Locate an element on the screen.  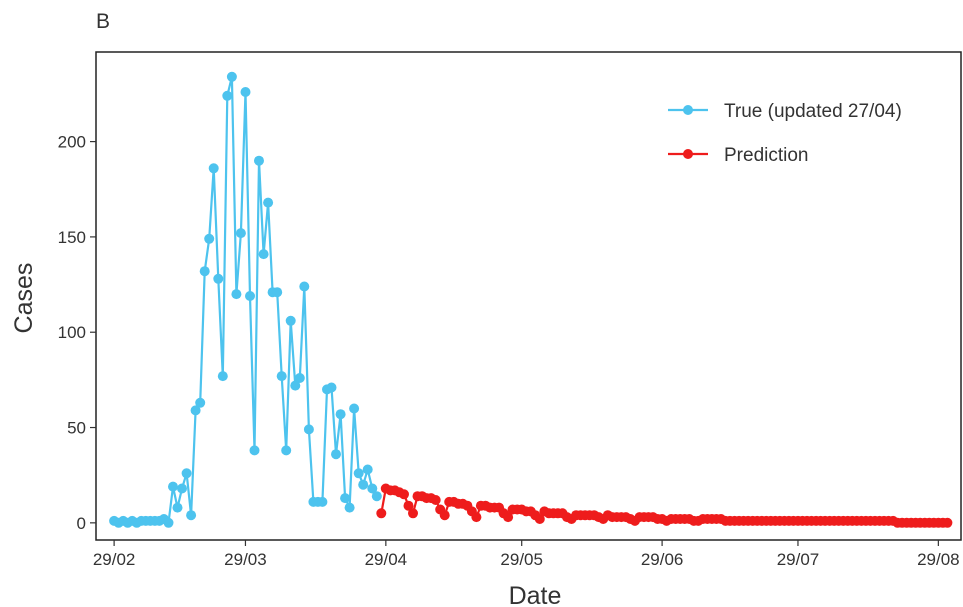
y-tick-label: 150 is located at coordinates (72, 237).